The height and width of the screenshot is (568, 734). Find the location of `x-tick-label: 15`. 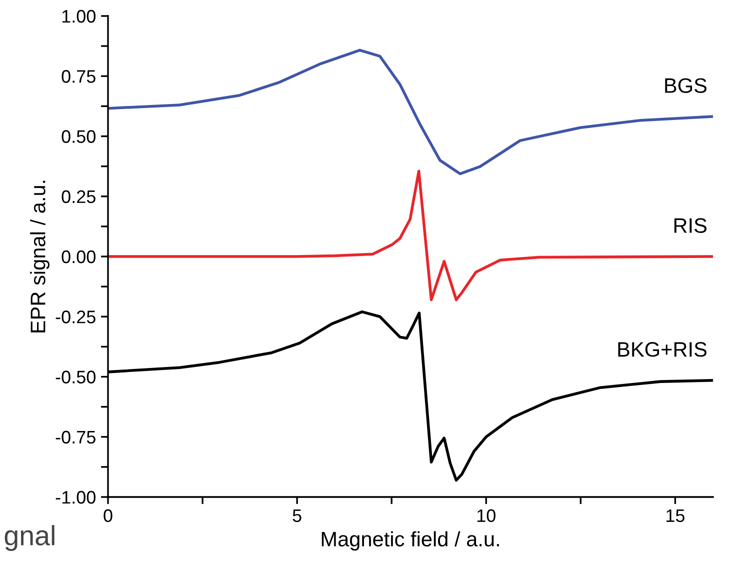

x-tick-label: 15 is located at coordinates (675, 515).